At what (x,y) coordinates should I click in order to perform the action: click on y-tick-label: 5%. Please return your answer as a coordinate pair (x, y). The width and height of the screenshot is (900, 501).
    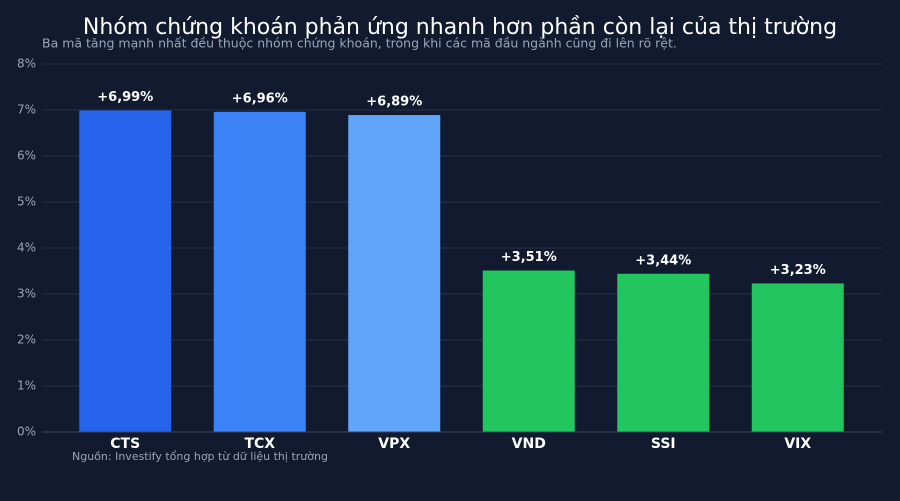
    Looking at the image, I should click on (26, 202).